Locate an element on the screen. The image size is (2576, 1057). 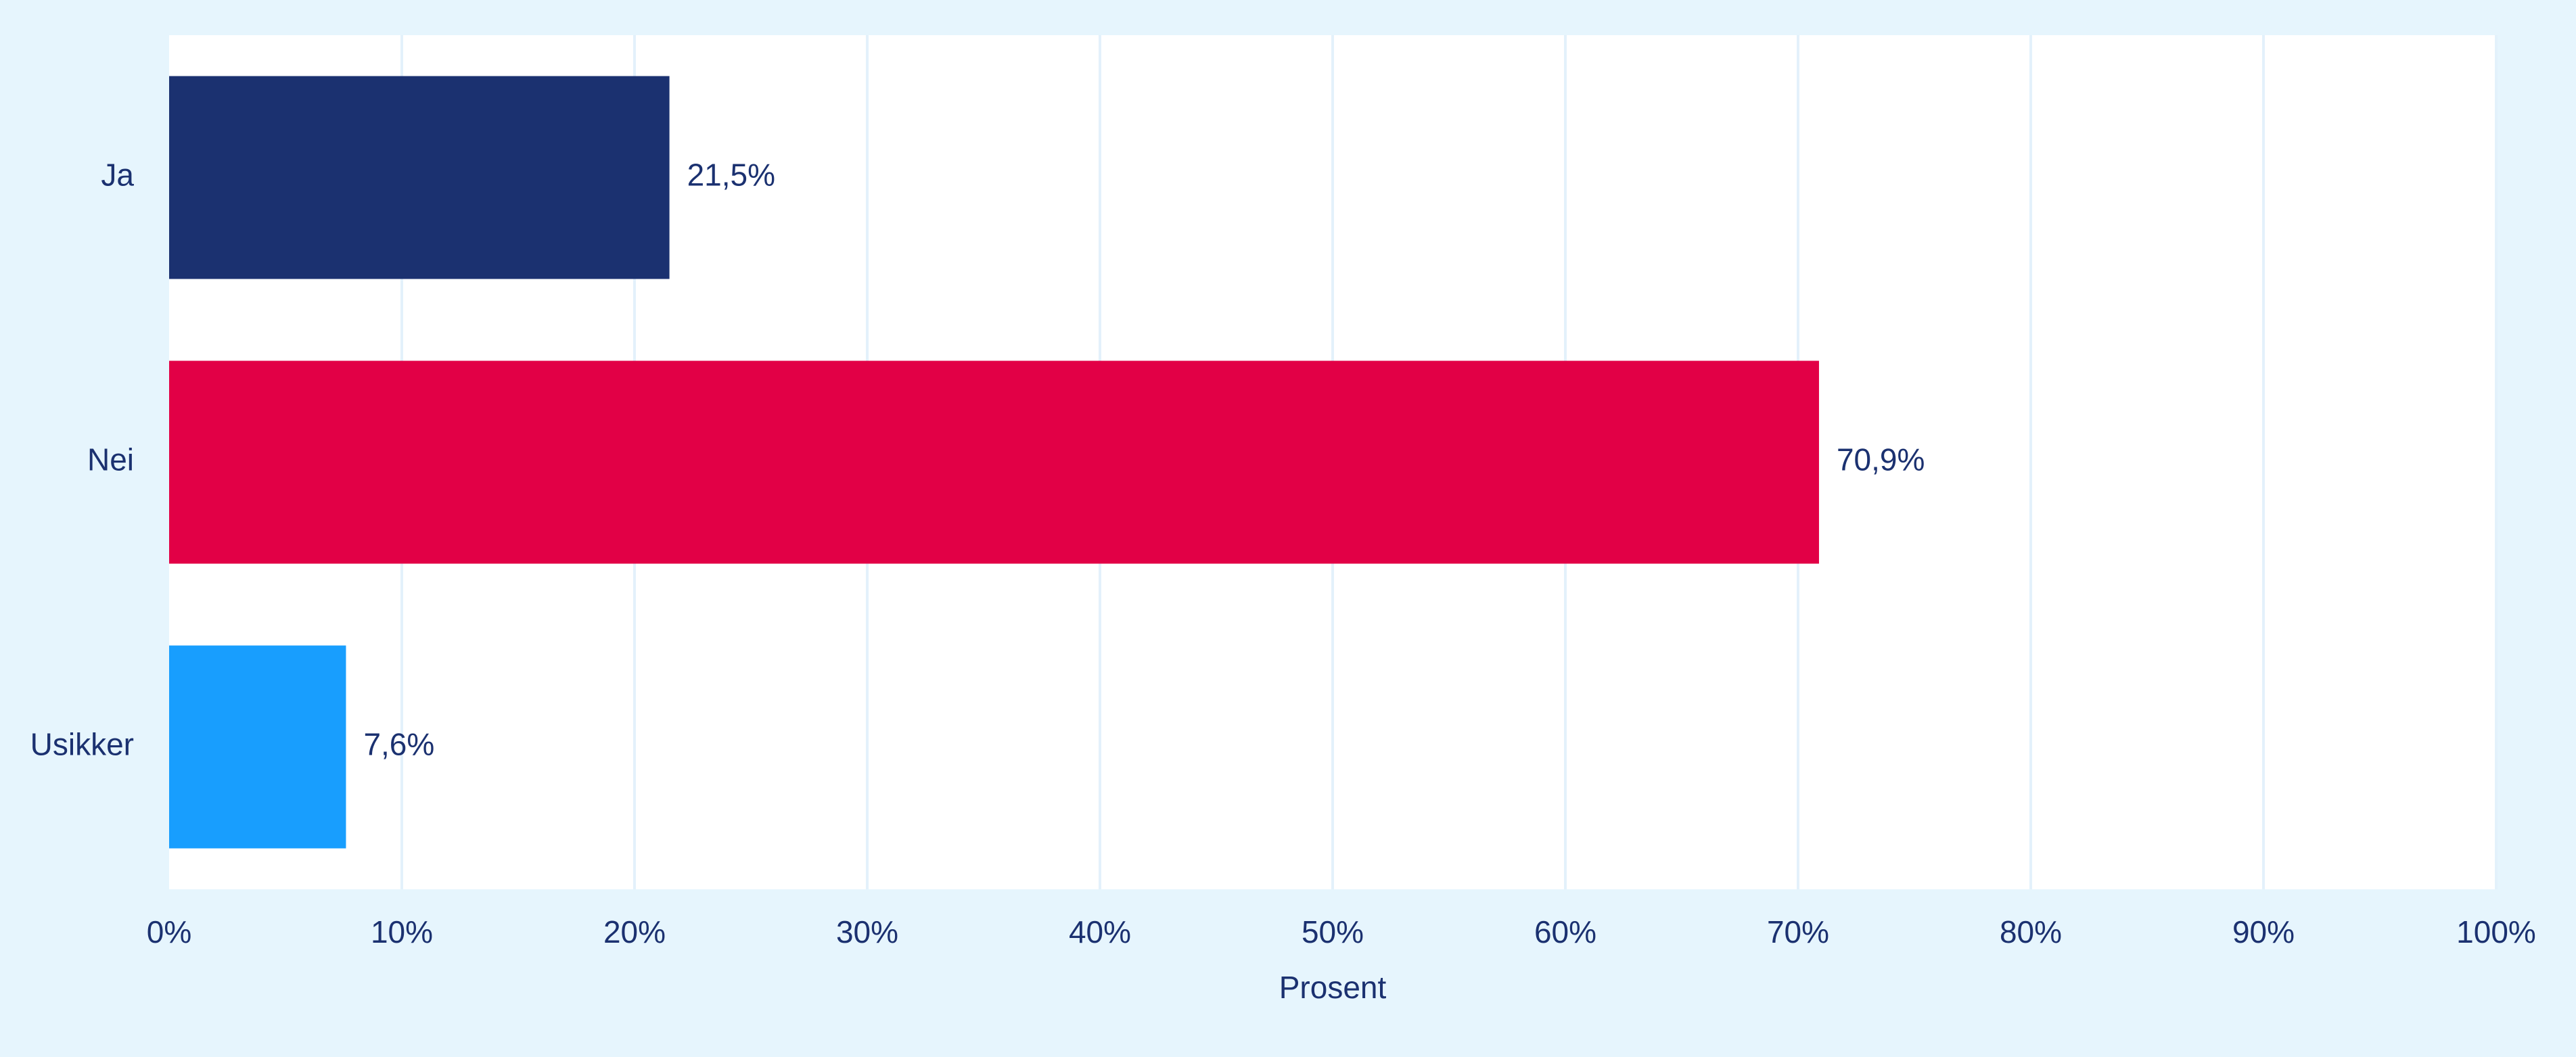
x-axis-title: Prosent is located at coordinates (1333, 987).